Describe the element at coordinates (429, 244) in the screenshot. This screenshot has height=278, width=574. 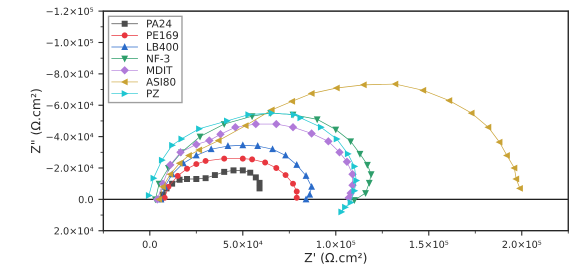
I see `x-tick-label: 1.5×10⁵` at that location.